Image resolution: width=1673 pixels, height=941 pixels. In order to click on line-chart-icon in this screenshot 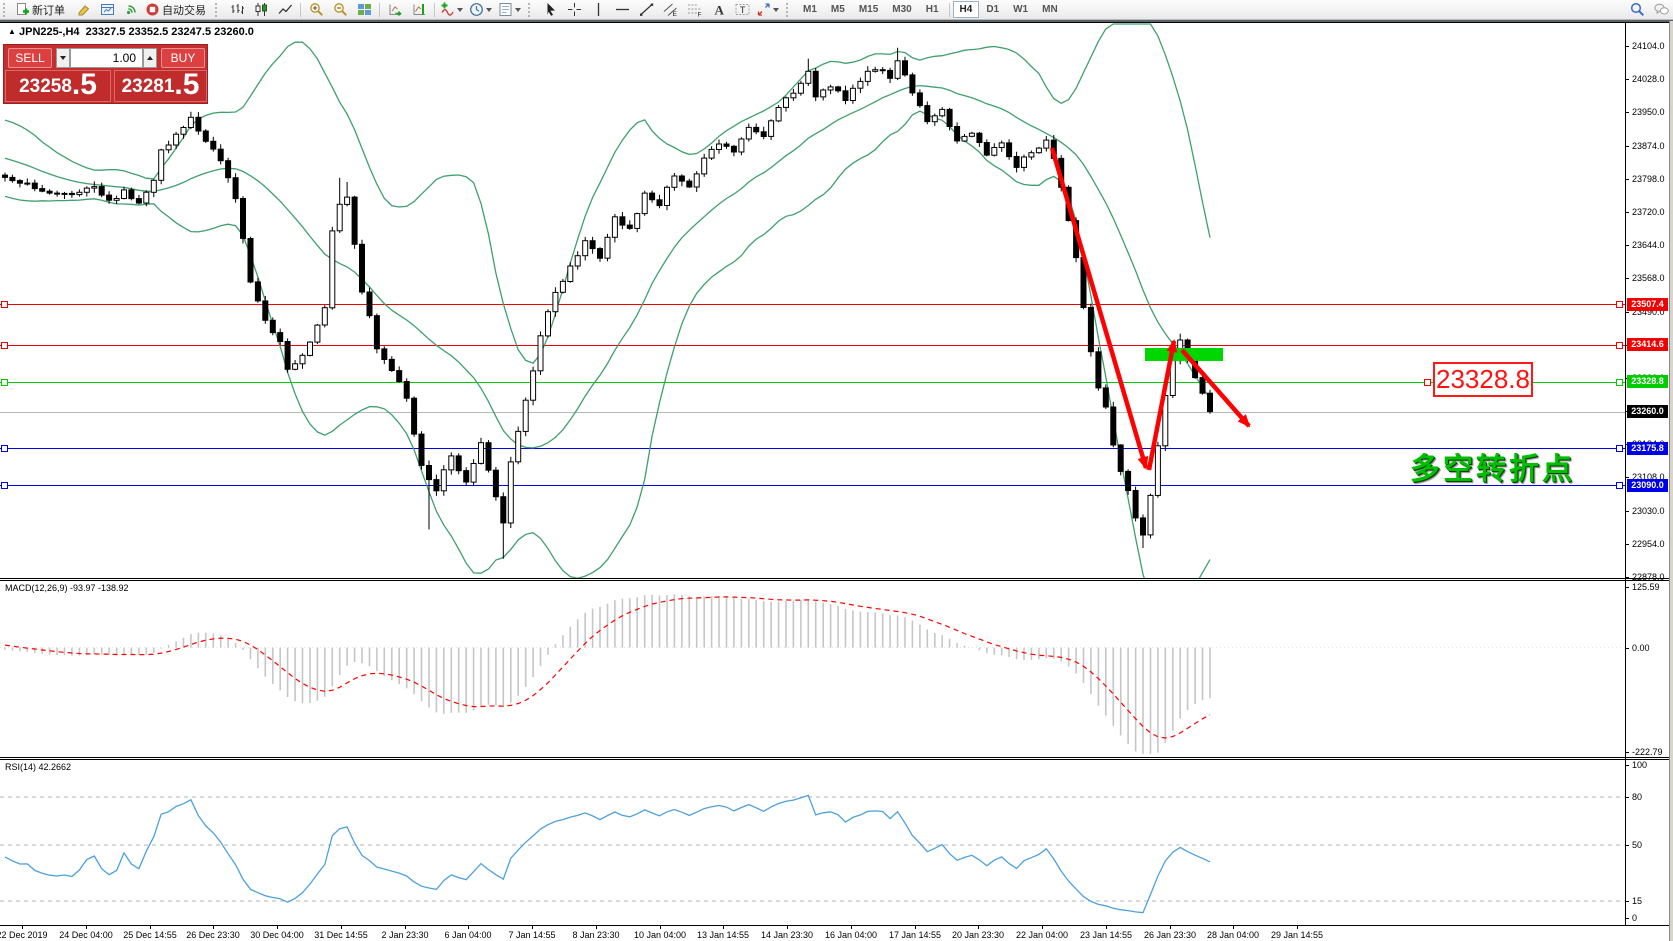, I will do `click(285, 9)`.